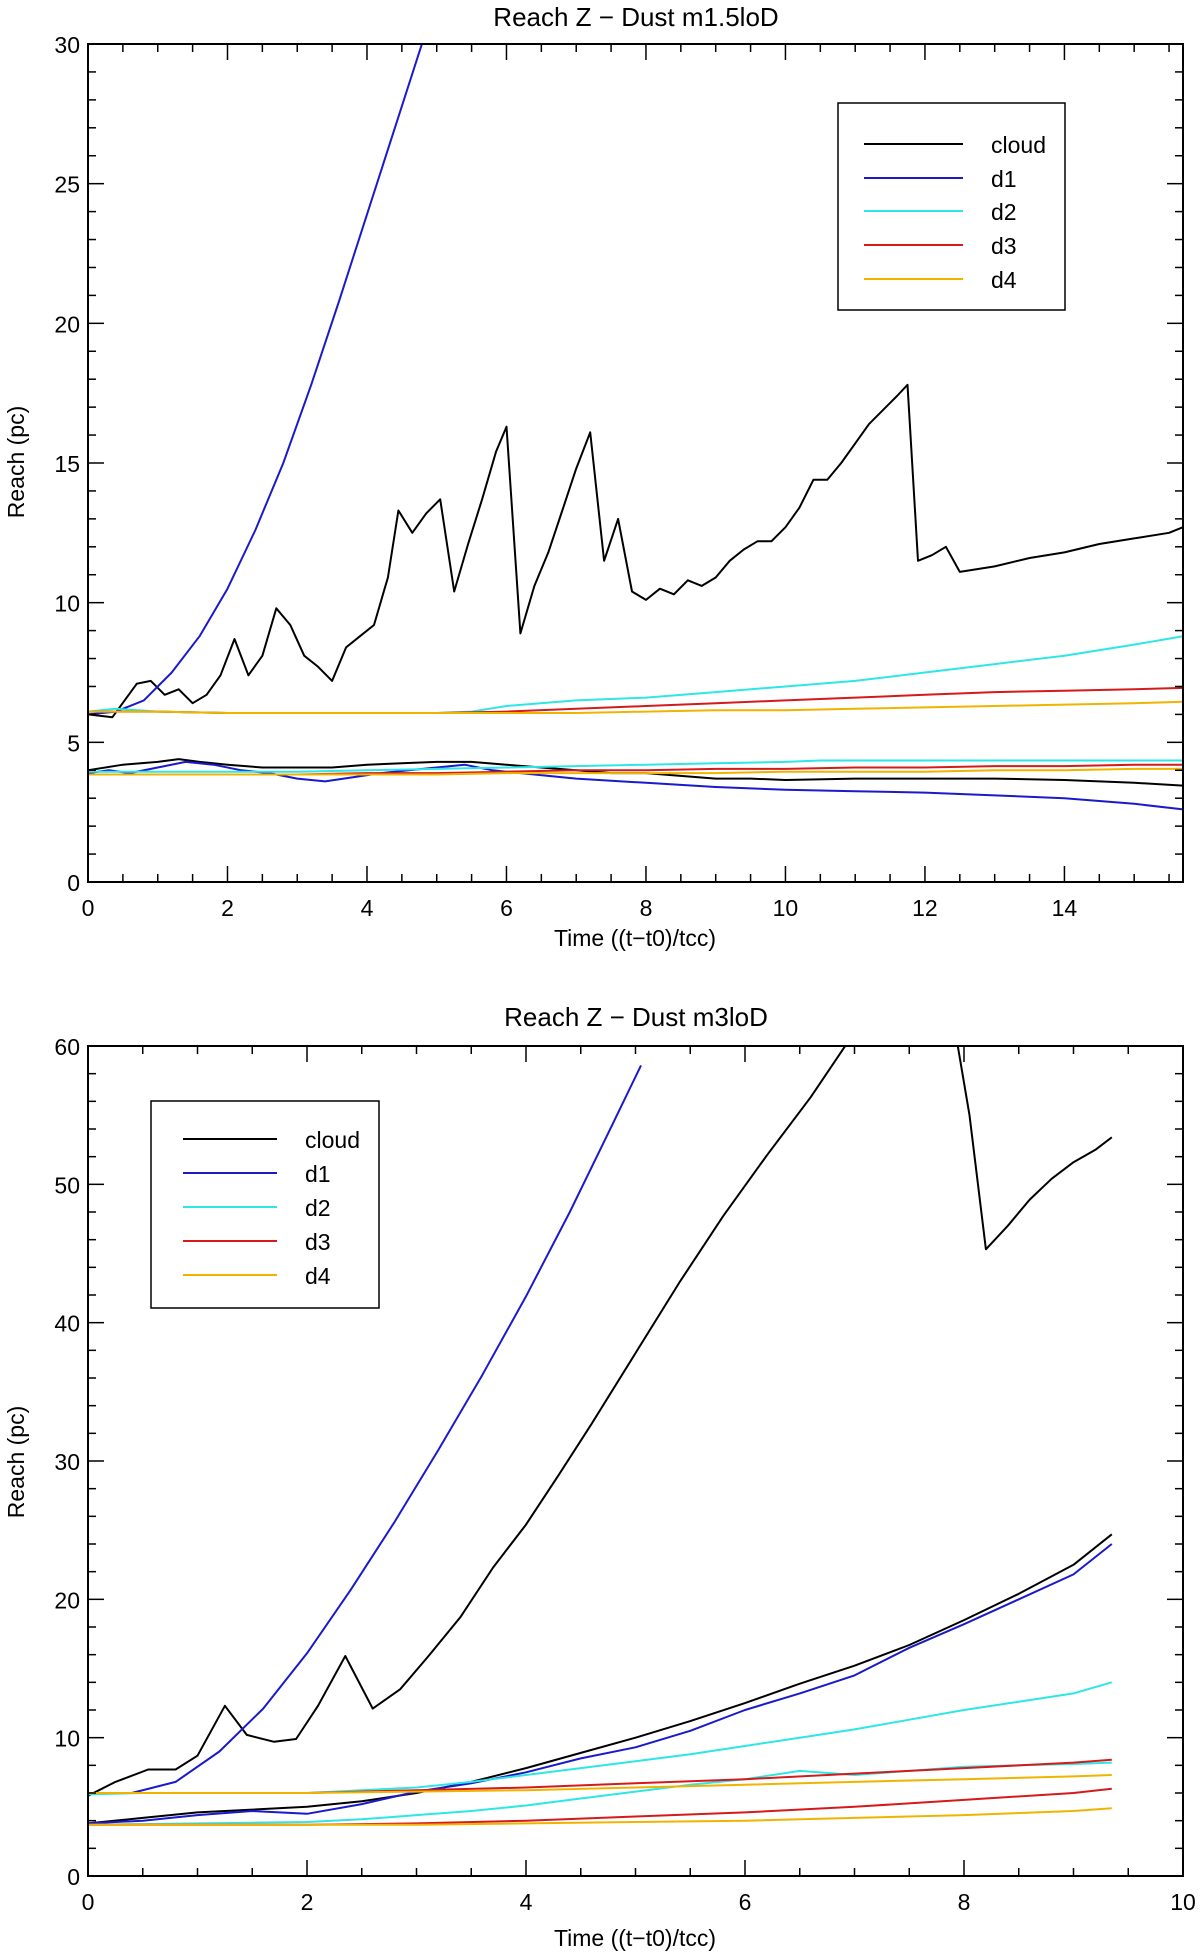 The width and height of the screenshot is (1200, 1954). Describe the element at coordinates (67, 1185) in the screenshot. I see `y-tick-label: 50` at that location.